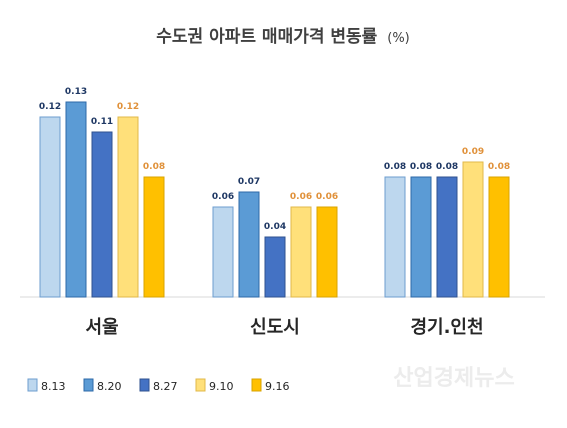 This screenshot has width=567, height=428. Describe the element at coordinates (266, 37) in the screenshot. I see `chart-title-main: 수도권 아파트 매매가격 변동률` at that location.